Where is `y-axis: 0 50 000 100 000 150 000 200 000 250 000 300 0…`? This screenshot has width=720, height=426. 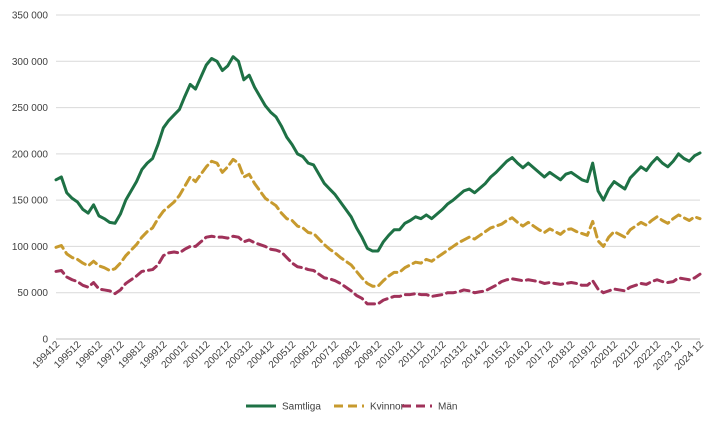
y-axis: 0 50 000 100 000 150 000 200 000 250 000 300 0… is located at coordinates (30, 178).